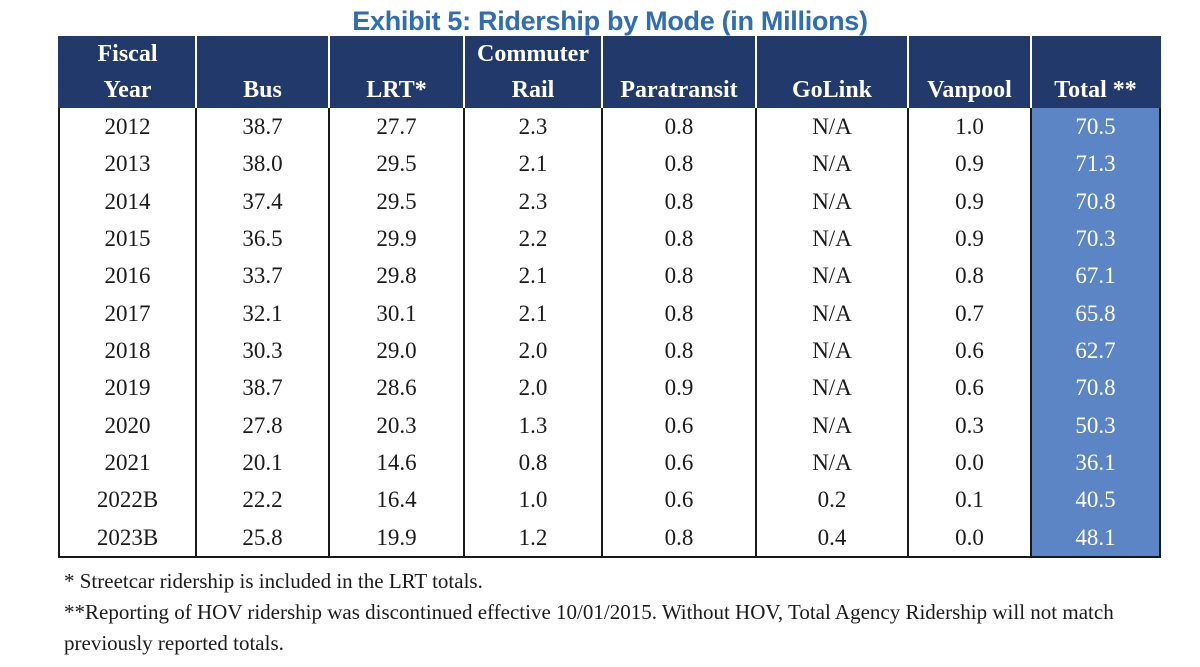 Image resolution: width=1200 pixels, height=667 pixels. I want to click on header-year-line2: Year, so click(127, 89).